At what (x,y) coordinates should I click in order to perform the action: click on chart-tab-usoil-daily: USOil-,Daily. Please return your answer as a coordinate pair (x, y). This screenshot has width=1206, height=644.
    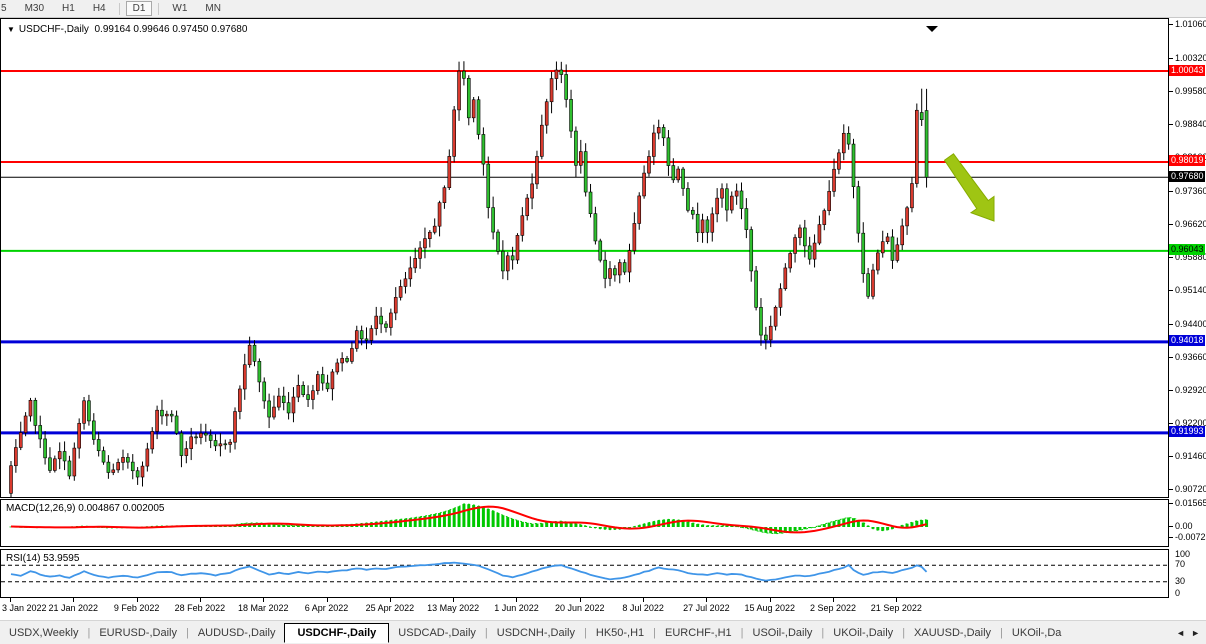
    Looking at the image, I should click on (782, 633).